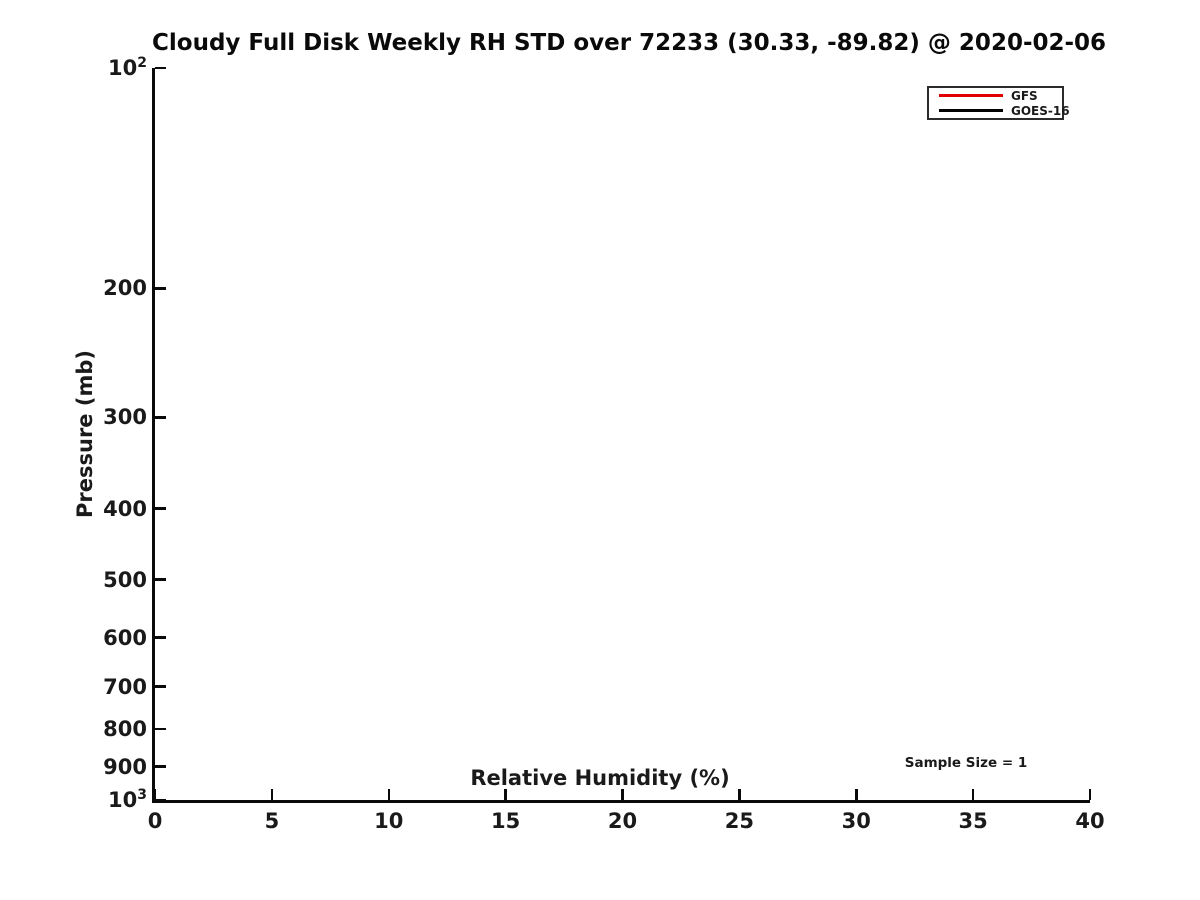  I want to click on y-tick-label: 500, so click(125, 579).